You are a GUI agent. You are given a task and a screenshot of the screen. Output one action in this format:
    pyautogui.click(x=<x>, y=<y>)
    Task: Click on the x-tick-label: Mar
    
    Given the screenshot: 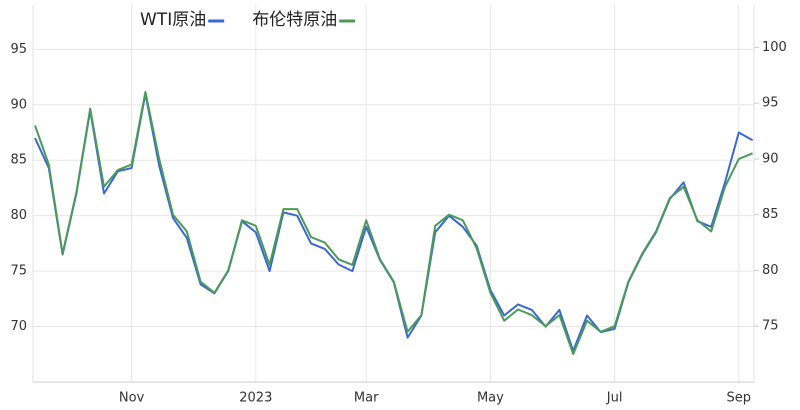 What is the action you would take?
    pyautogui.click(x=366, y=398)
    